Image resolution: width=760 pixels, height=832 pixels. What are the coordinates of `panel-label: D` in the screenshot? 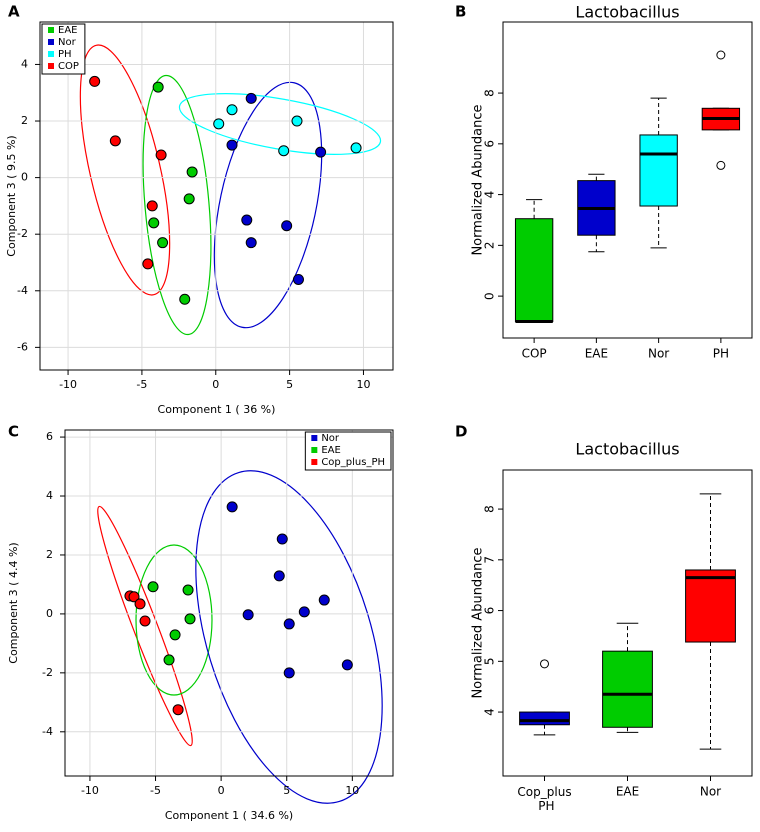 It's located at (461, 432).